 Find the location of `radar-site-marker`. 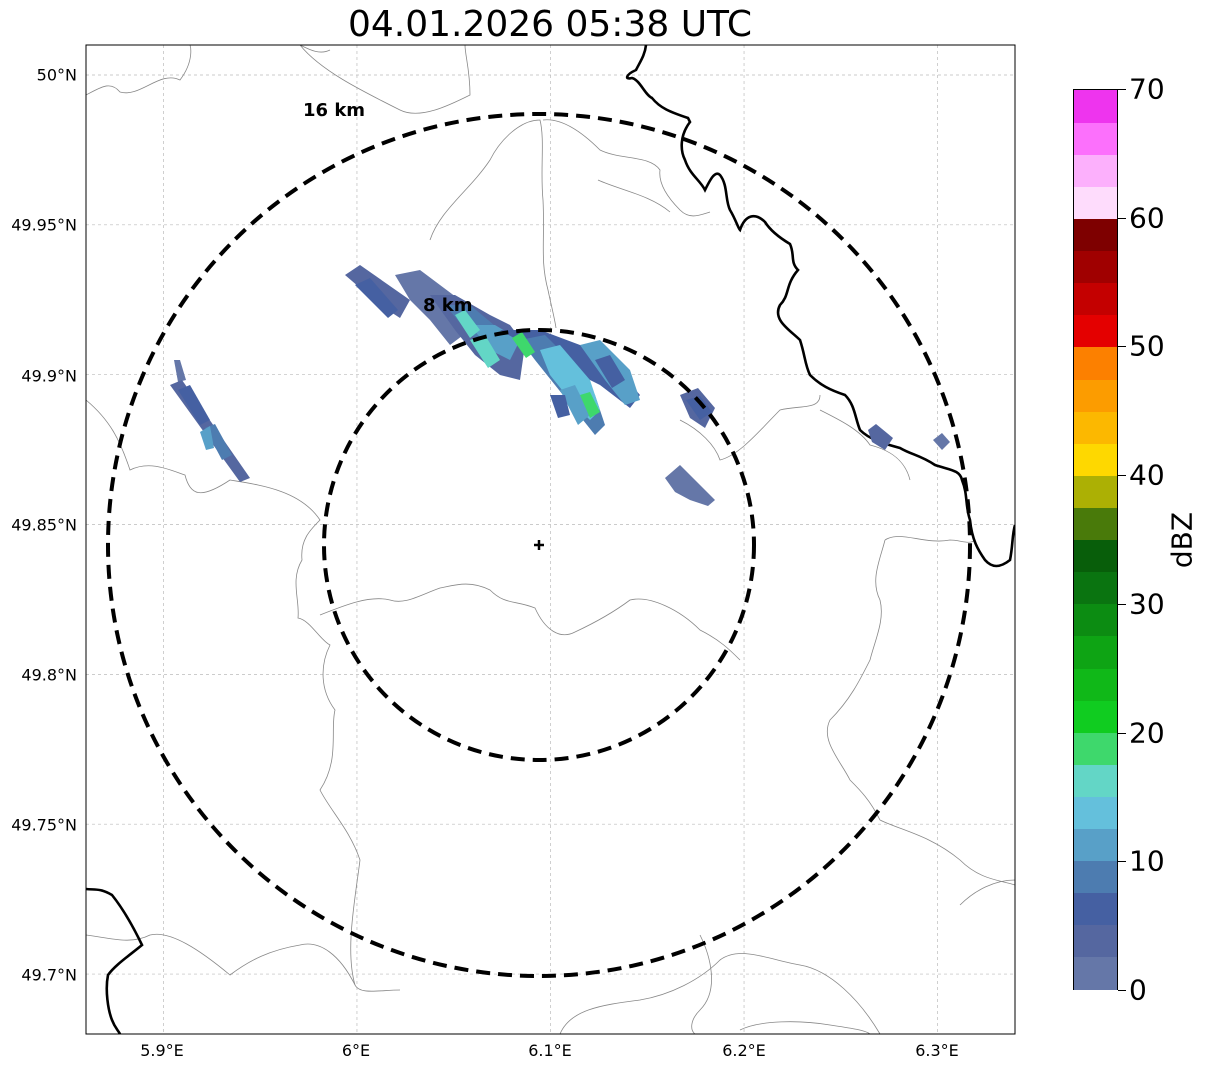

radar-site-marker is located at coordinates (539, 545).